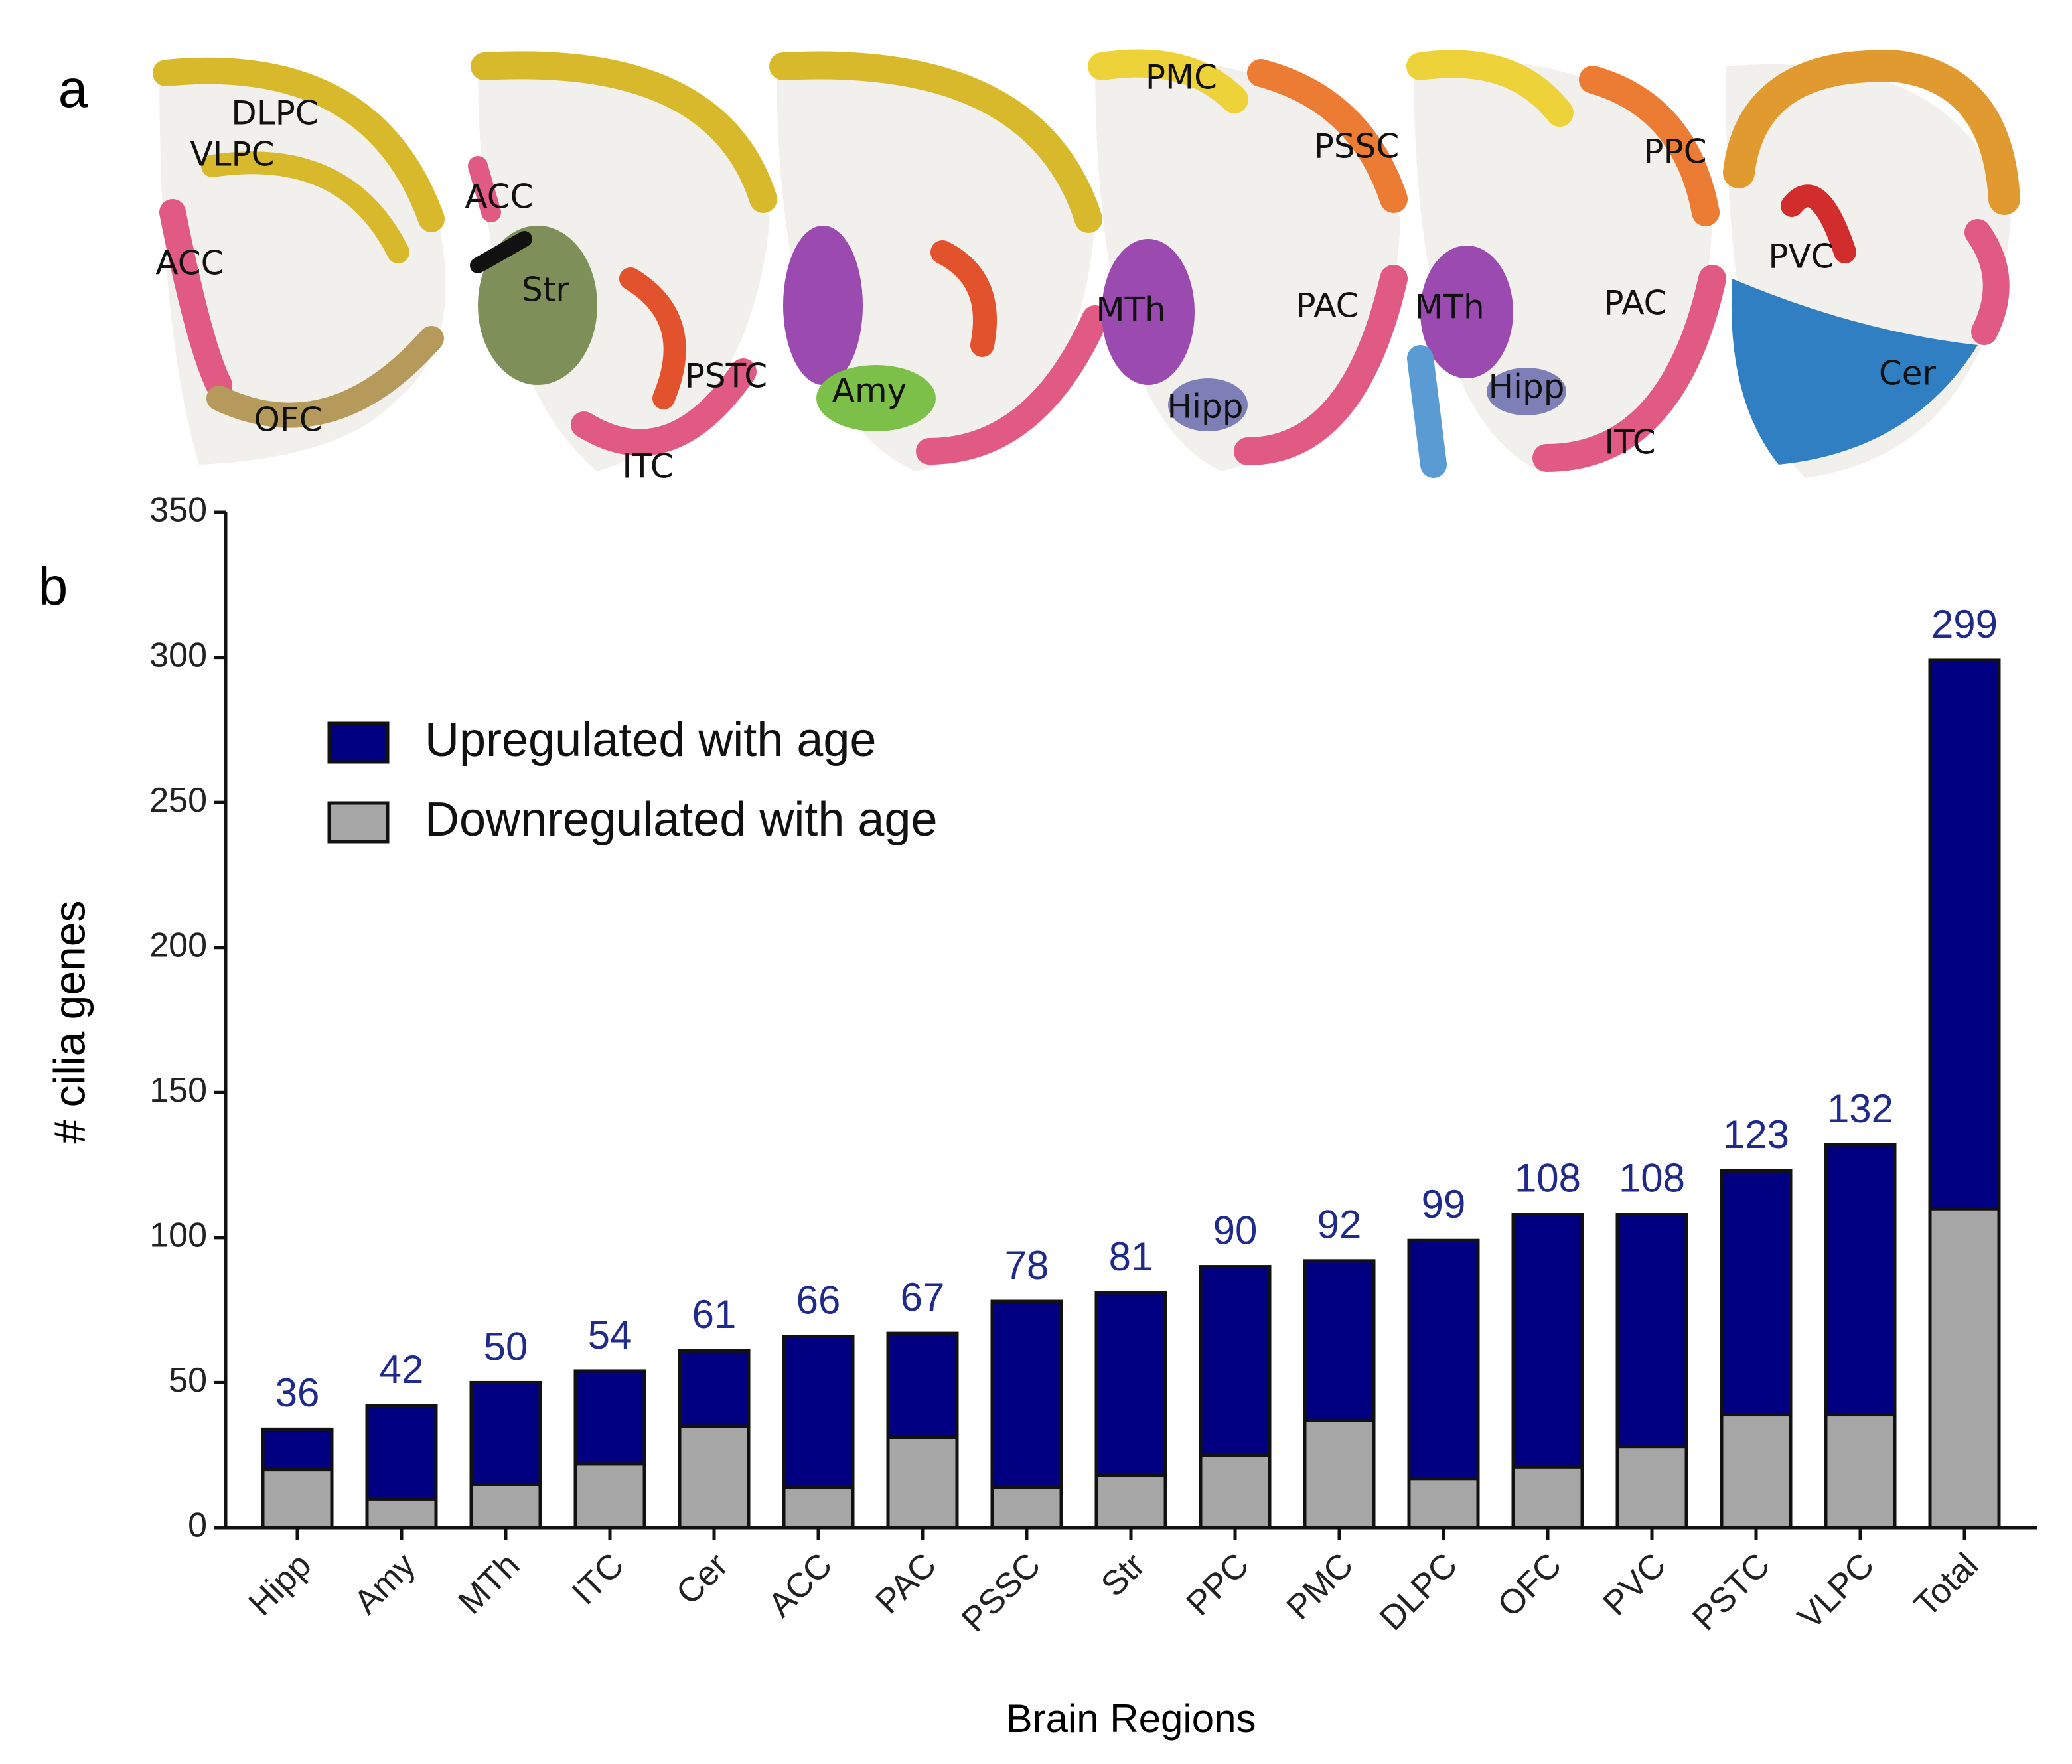 This screenshot has width=2072, height=1764. I want to click on total-label: 42, so click(402, 1369).